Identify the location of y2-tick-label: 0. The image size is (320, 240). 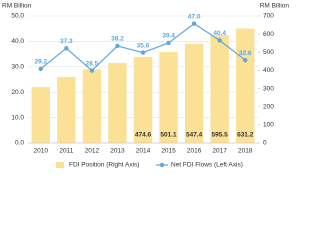
(265, 143).